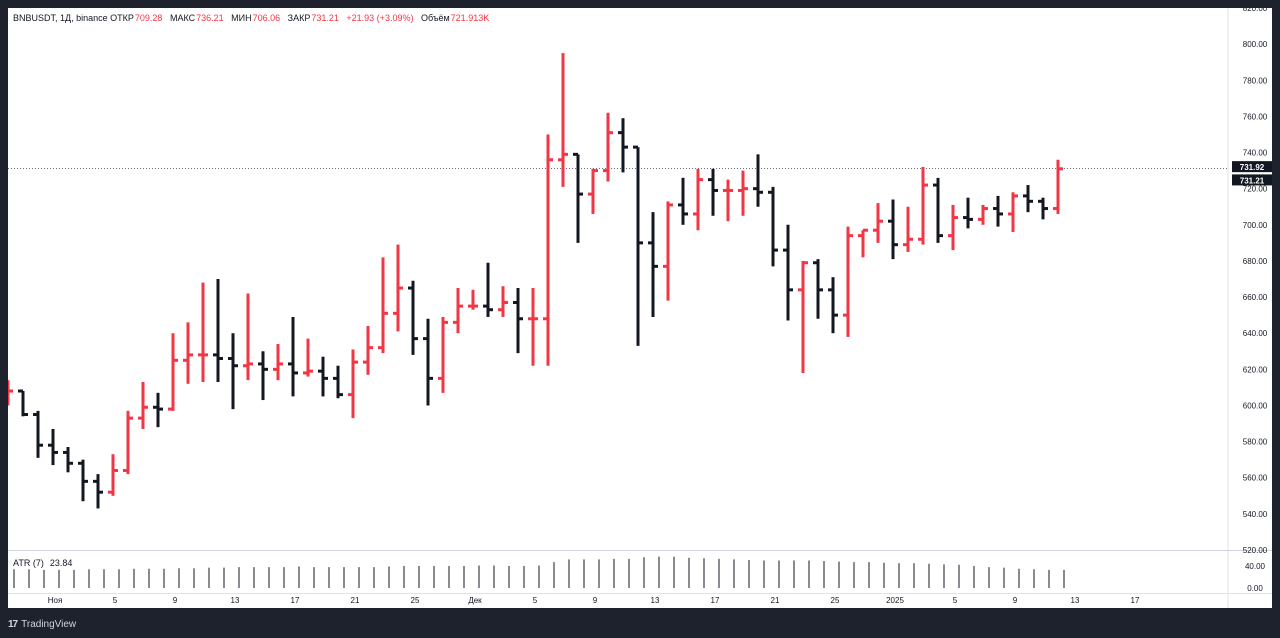 The height and width of the screenshot is (638, 1280). I want to click on y-tick-label: 740.00, so click(1255, 153).